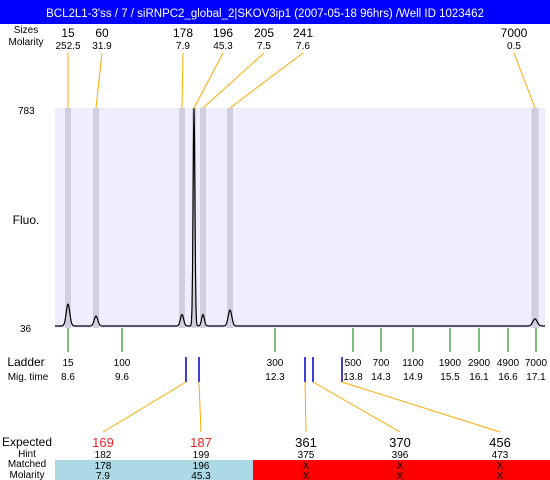  What do you see at coordinates (264, 46) in the screenshot?
I see `peak-molarity-label: 7.5` at bounding box center [264, 46].